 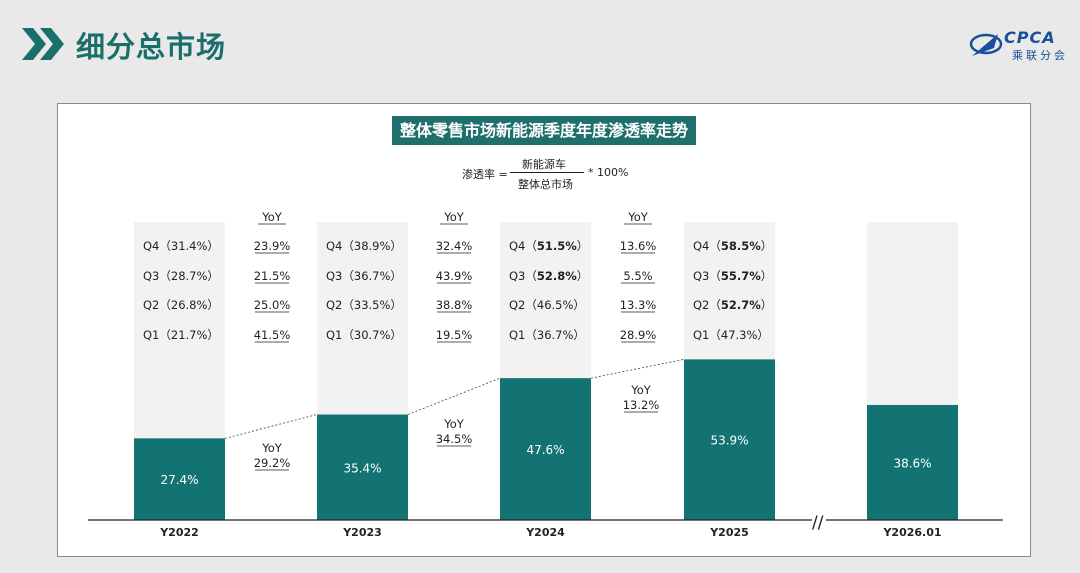 I want to click on axis-break-gap, so click(x=819, y=520).